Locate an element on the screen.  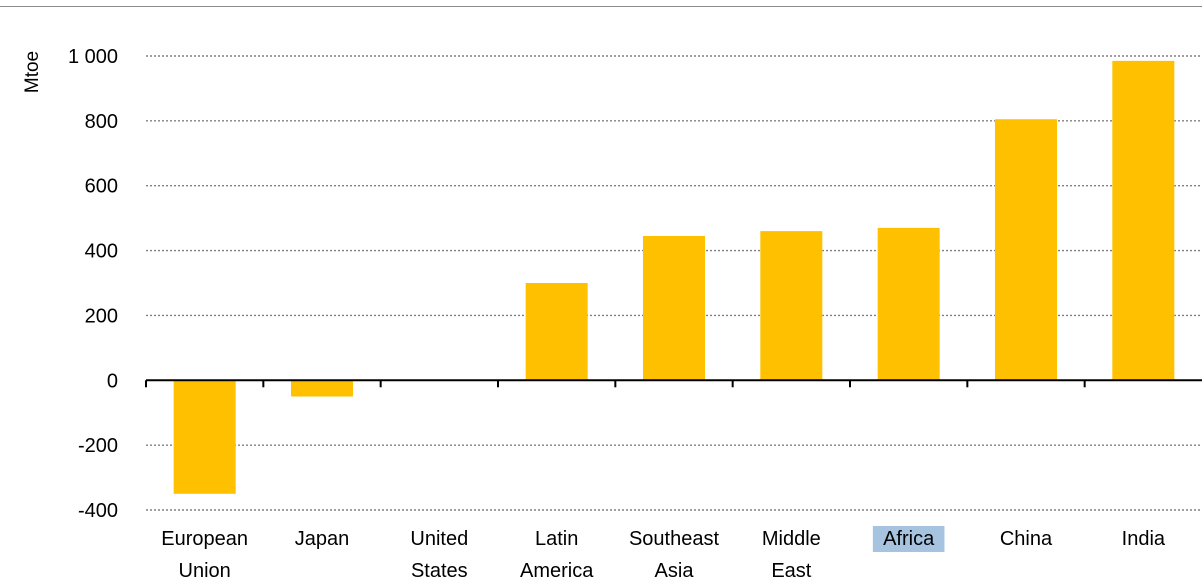
y-tick-labels: 1 000 800 600 400 200 0 -200 -400 is located at coordinates (93, 284).